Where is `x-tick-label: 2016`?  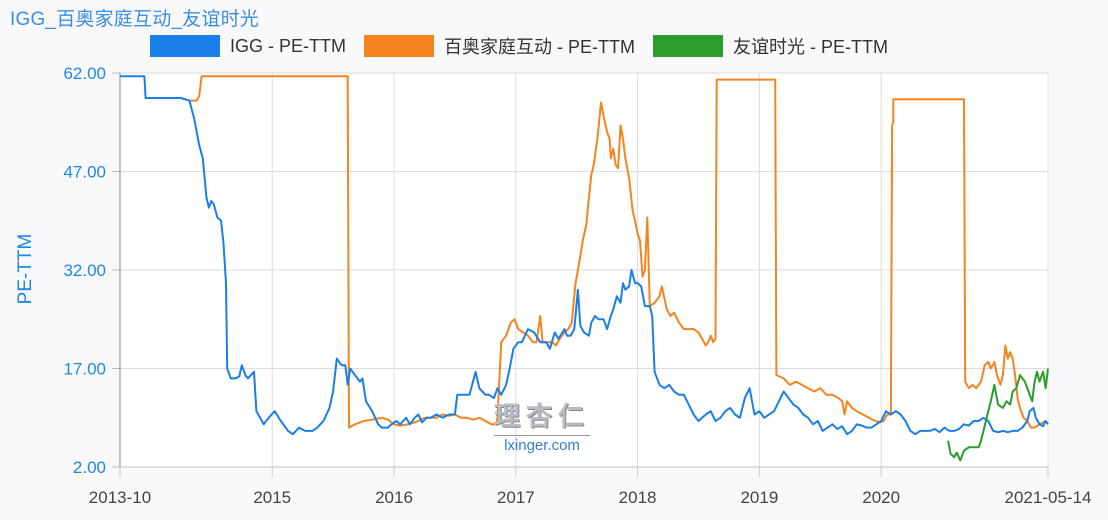 x-tick-label: 2016 is located at coordinates (394, 497).